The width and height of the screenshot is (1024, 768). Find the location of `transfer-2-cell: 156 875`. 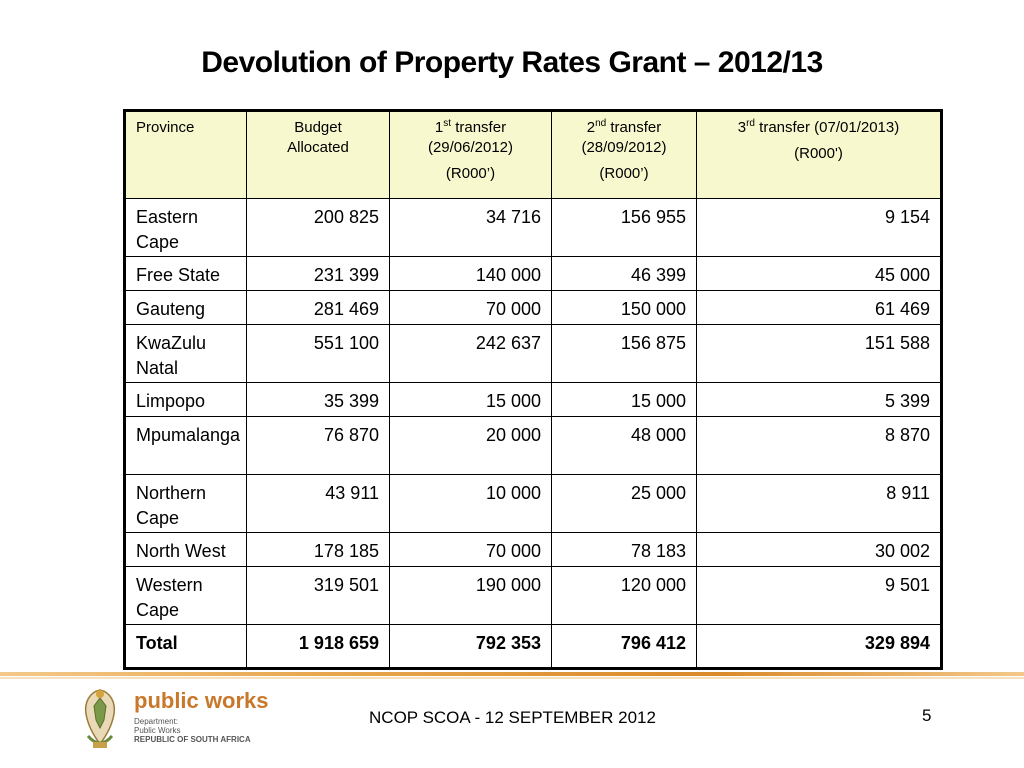

transfer-2-cell: 156 875 is located at coordinates (624, 353).